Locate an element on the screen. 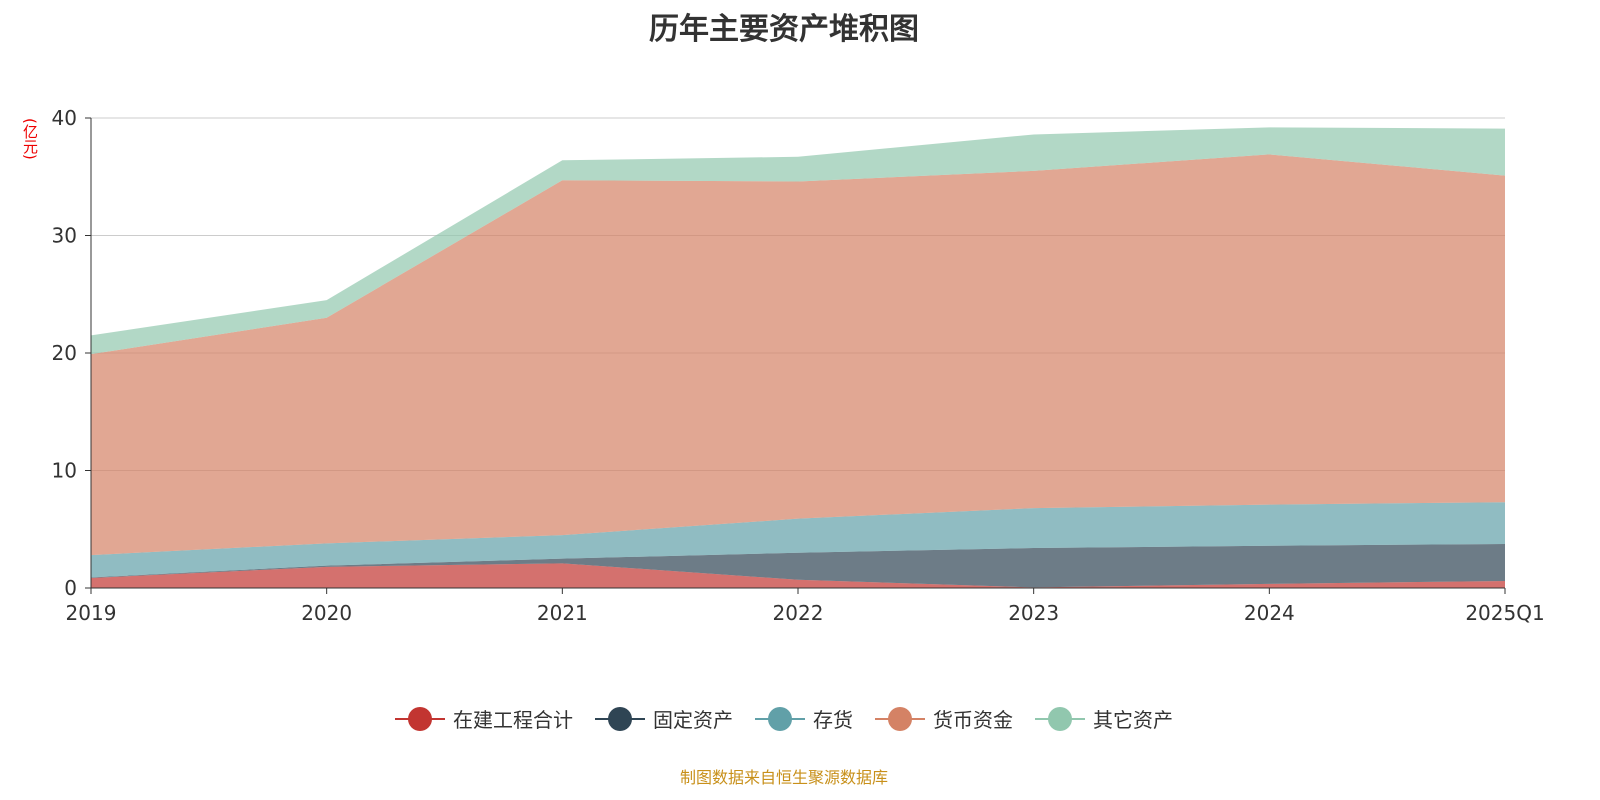 The width and height of the screenshot is (1600, 800). x-tick-label: 2020 is located at coordinates (326, 613).